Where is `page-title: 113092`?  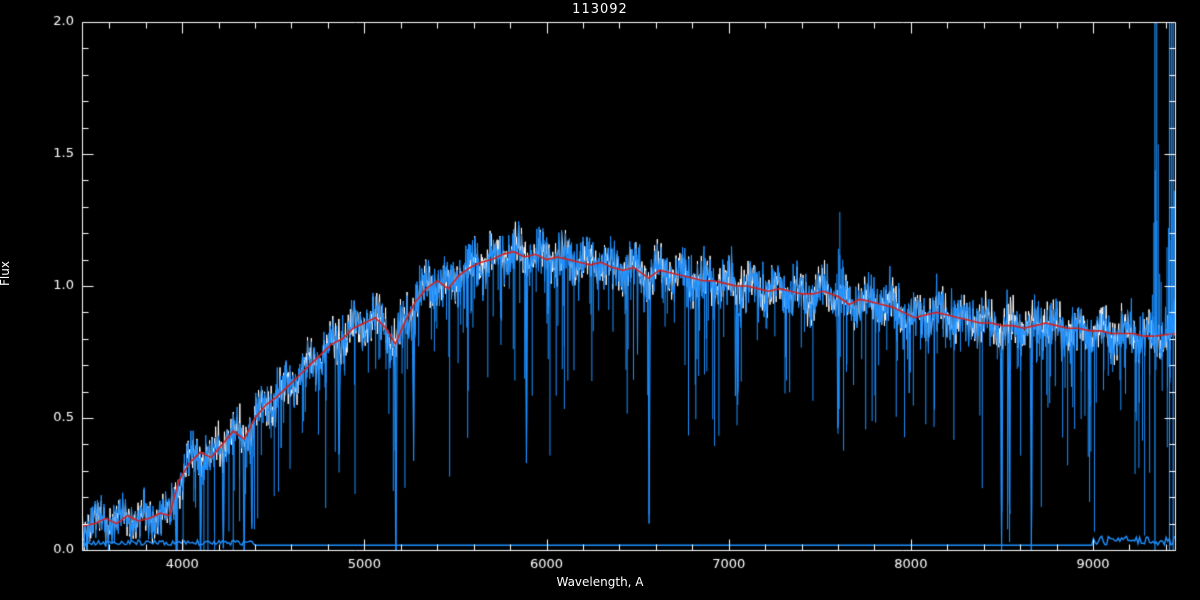
page-title: 113092 is located at coordinates (600, 9).